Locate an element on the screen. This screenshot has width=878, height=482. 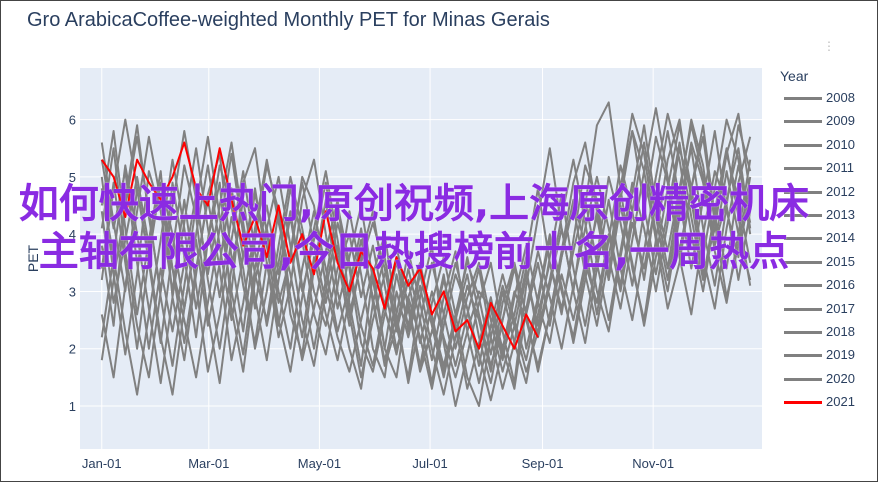
x-tick-label: May-01 is located at coordinates (319, 463).